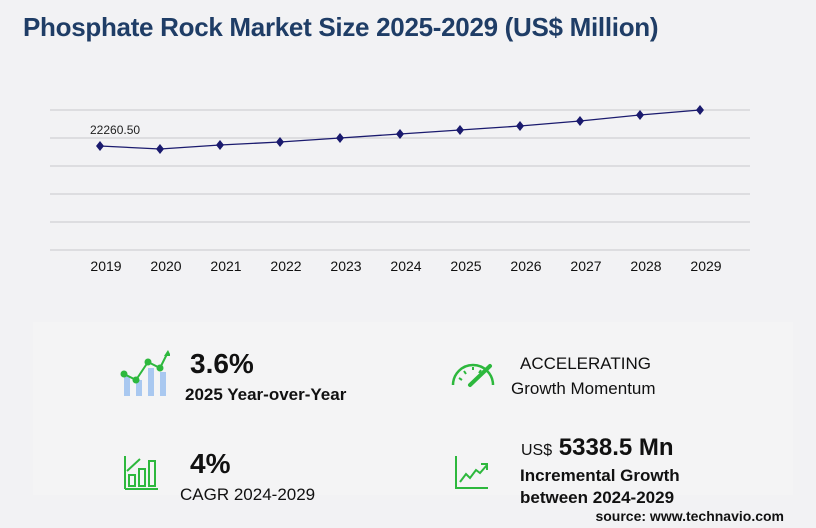 This screenshot has width=816, height=528. I want to click on speedometer-icon, so click(473, 375).